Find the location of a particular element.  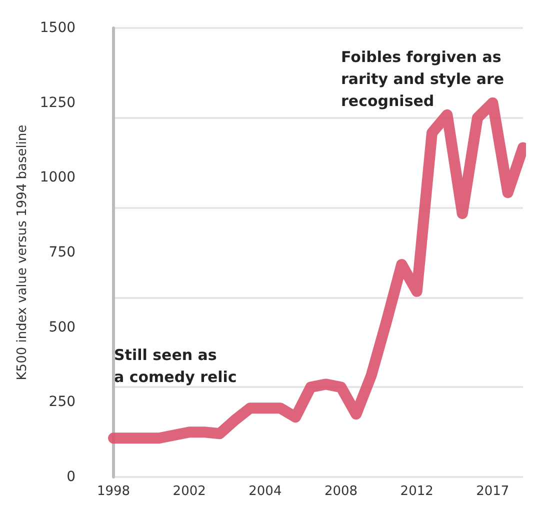

y-tick-label: 750 is located at coordinates (62, 252).